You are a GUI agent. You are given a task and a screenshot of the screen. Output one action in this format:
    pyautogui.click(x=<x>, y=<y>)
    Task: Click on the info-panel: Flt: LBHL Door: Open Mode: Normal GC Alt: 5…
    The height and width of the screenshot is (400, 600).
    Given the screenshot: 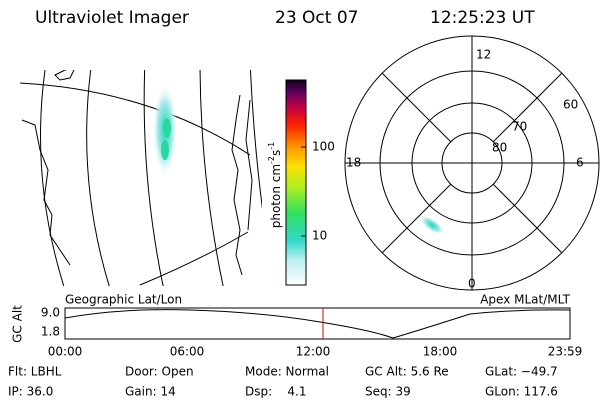 What is the action you would take?
    pyautogui.click(x=283, y=382)
    